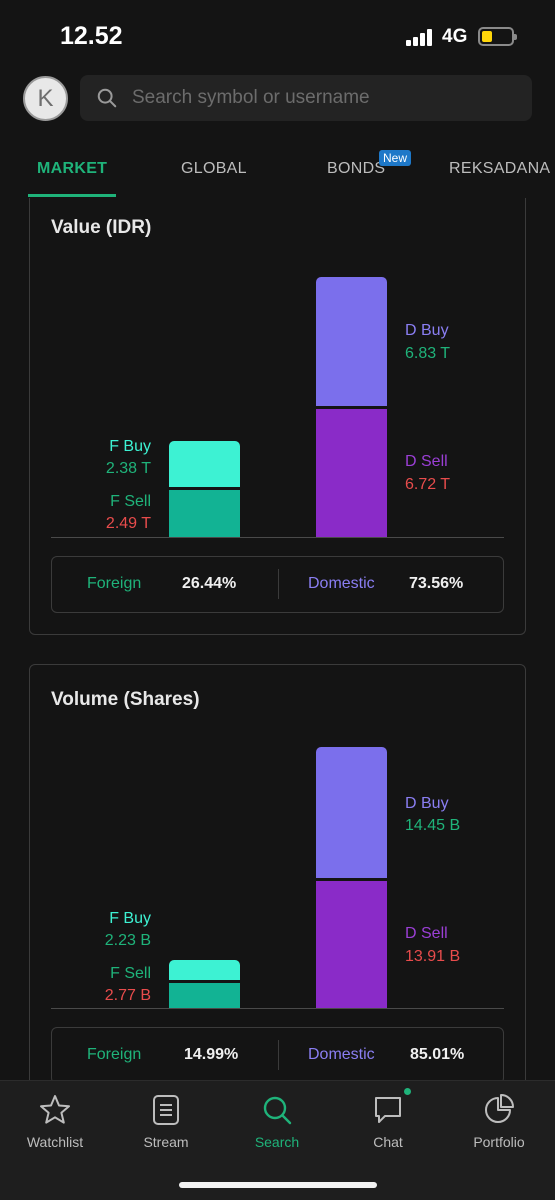 Image resolution: width=555 pixels, height=1200 pixels. What do you see at coordinates (388, 1110) in the screenshot?
I see `chat-icon` at bounding box center [388, 1110].